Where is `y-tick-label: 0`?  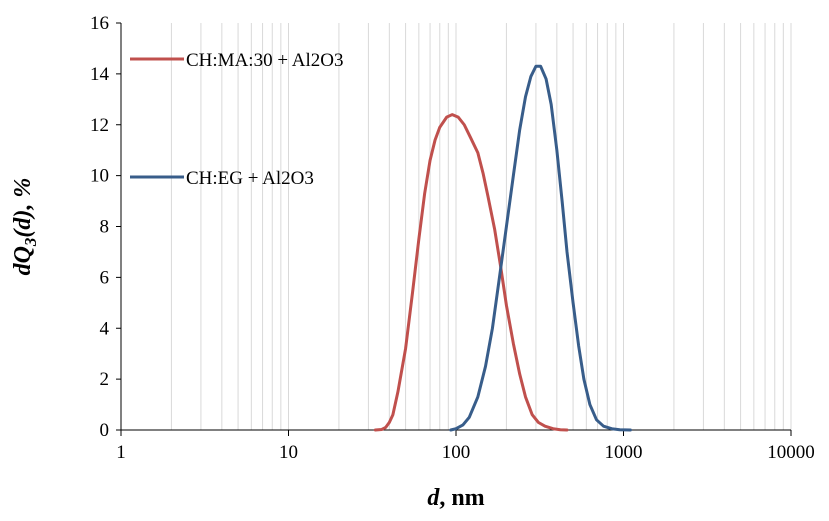 y-tick-label: 0 is located at coordinates (105, 430).